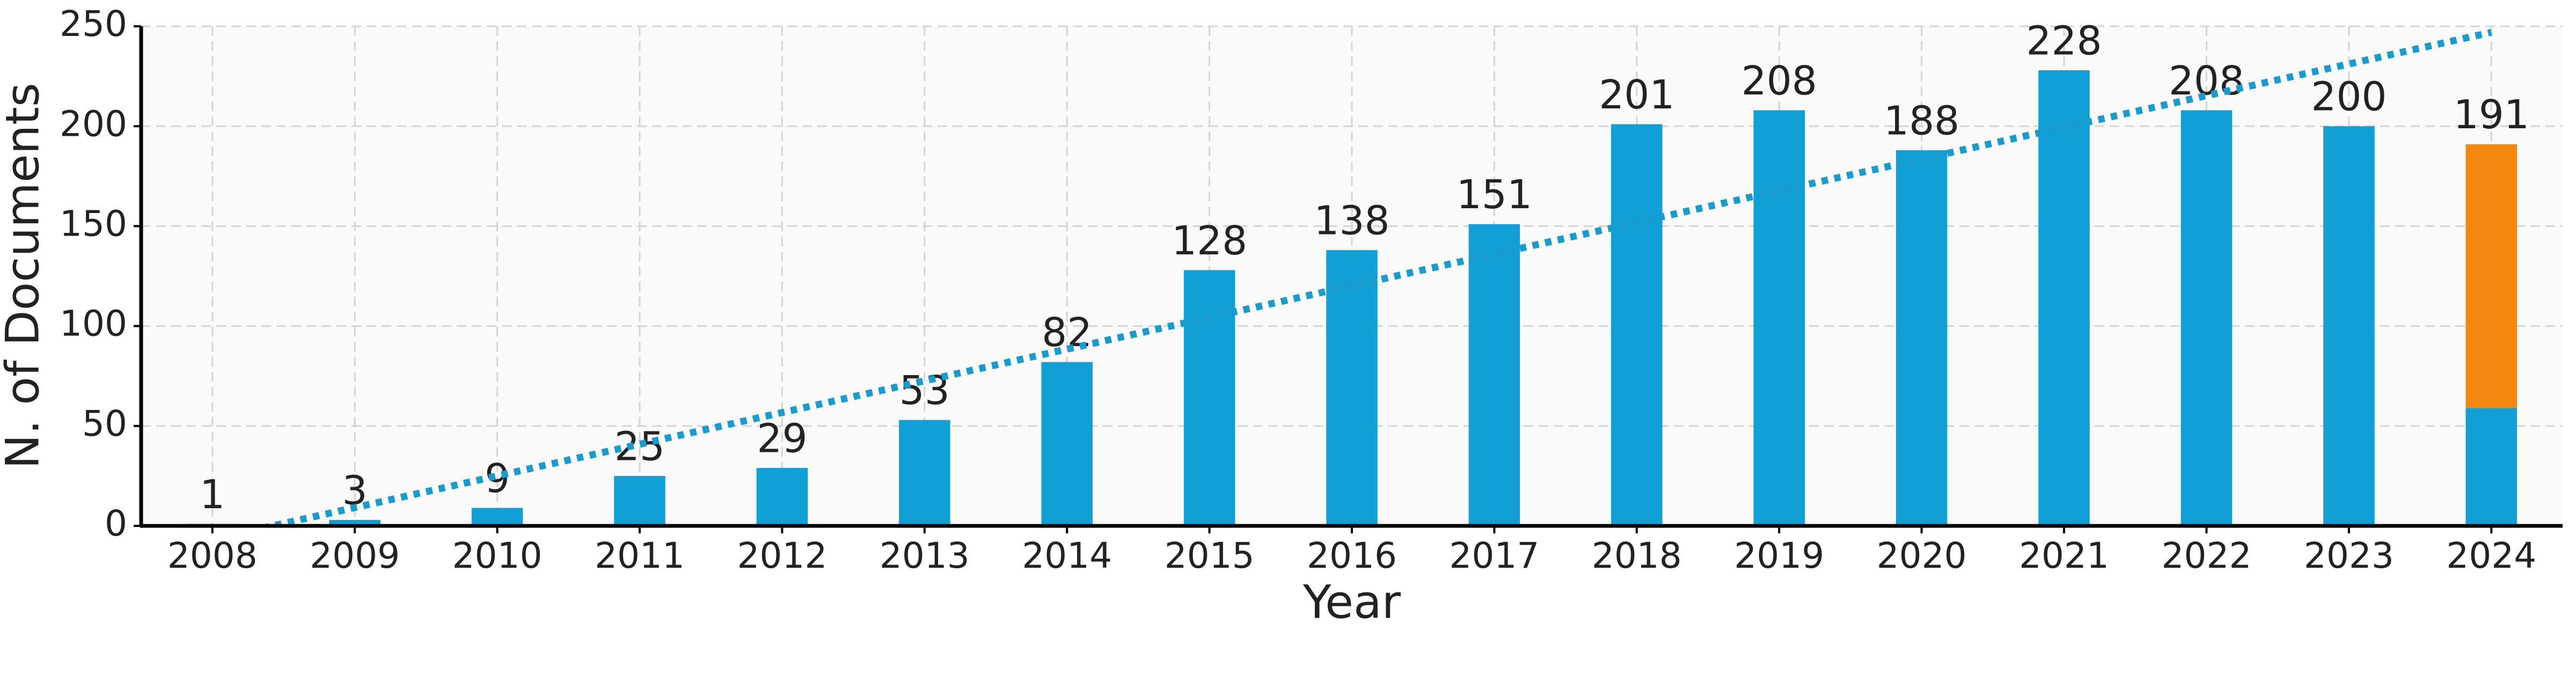  Describe the element at coordinates (1494, 555) in the screenshot. I see `x-tick-label: 2017` at that location.